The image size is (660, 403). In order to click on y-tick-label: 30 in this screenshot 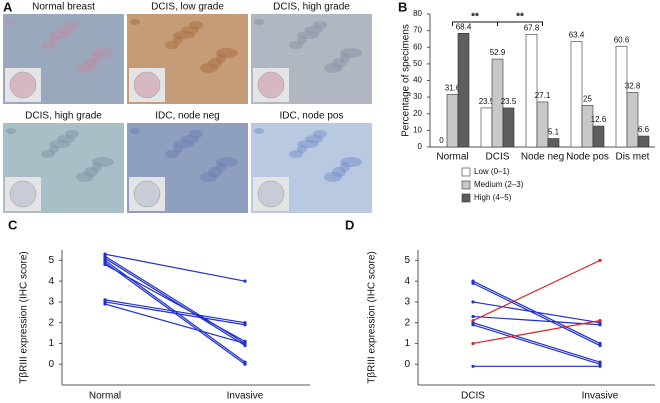, I will do `click(417, 96)`.